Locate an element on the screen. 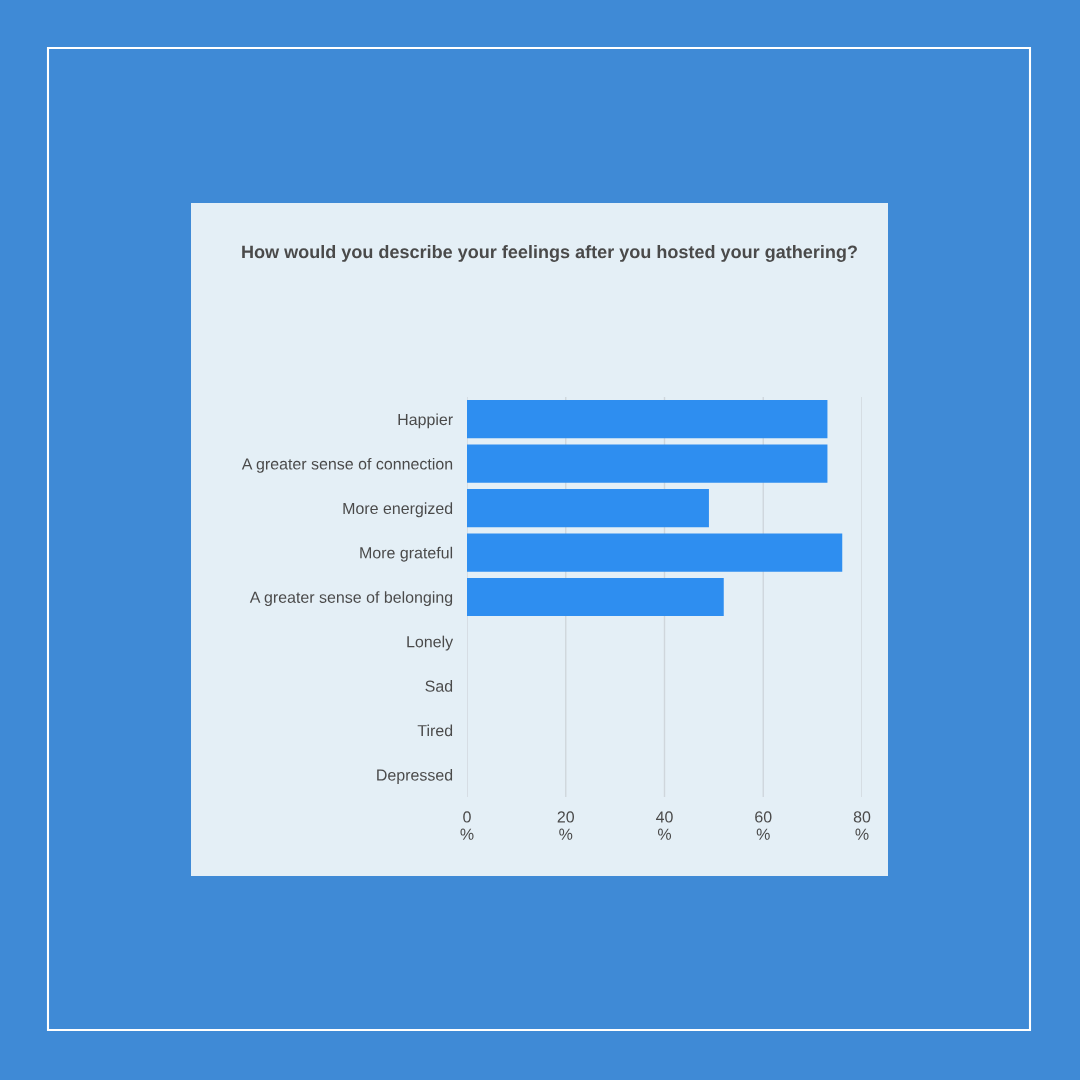 This screenshot has width=1080, height=1080. y-tick-label: Sad is located at coordinates (439, 686).